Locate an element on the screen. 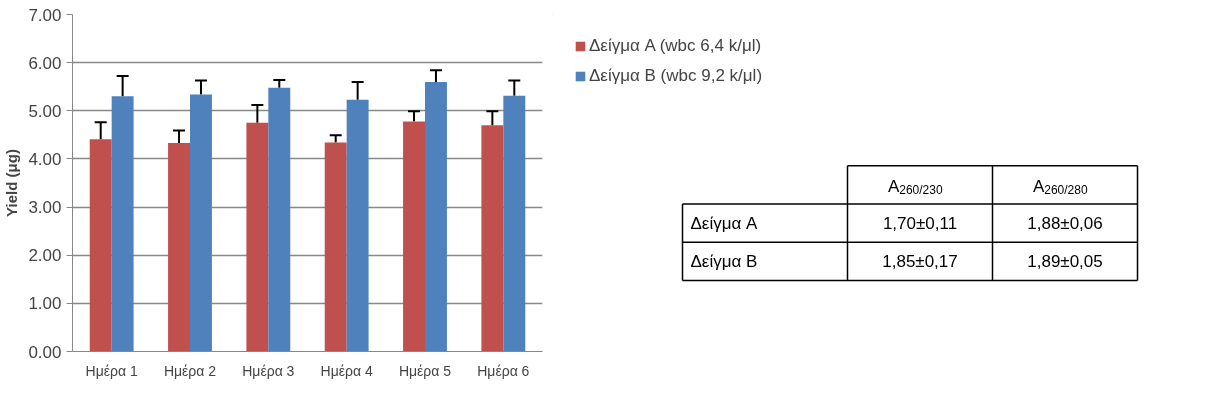 This screenshot has width=1206, height=400. legend-label: Δείγμα A (wbc 6,4 k/μl) is located at coordinates (675, 46).